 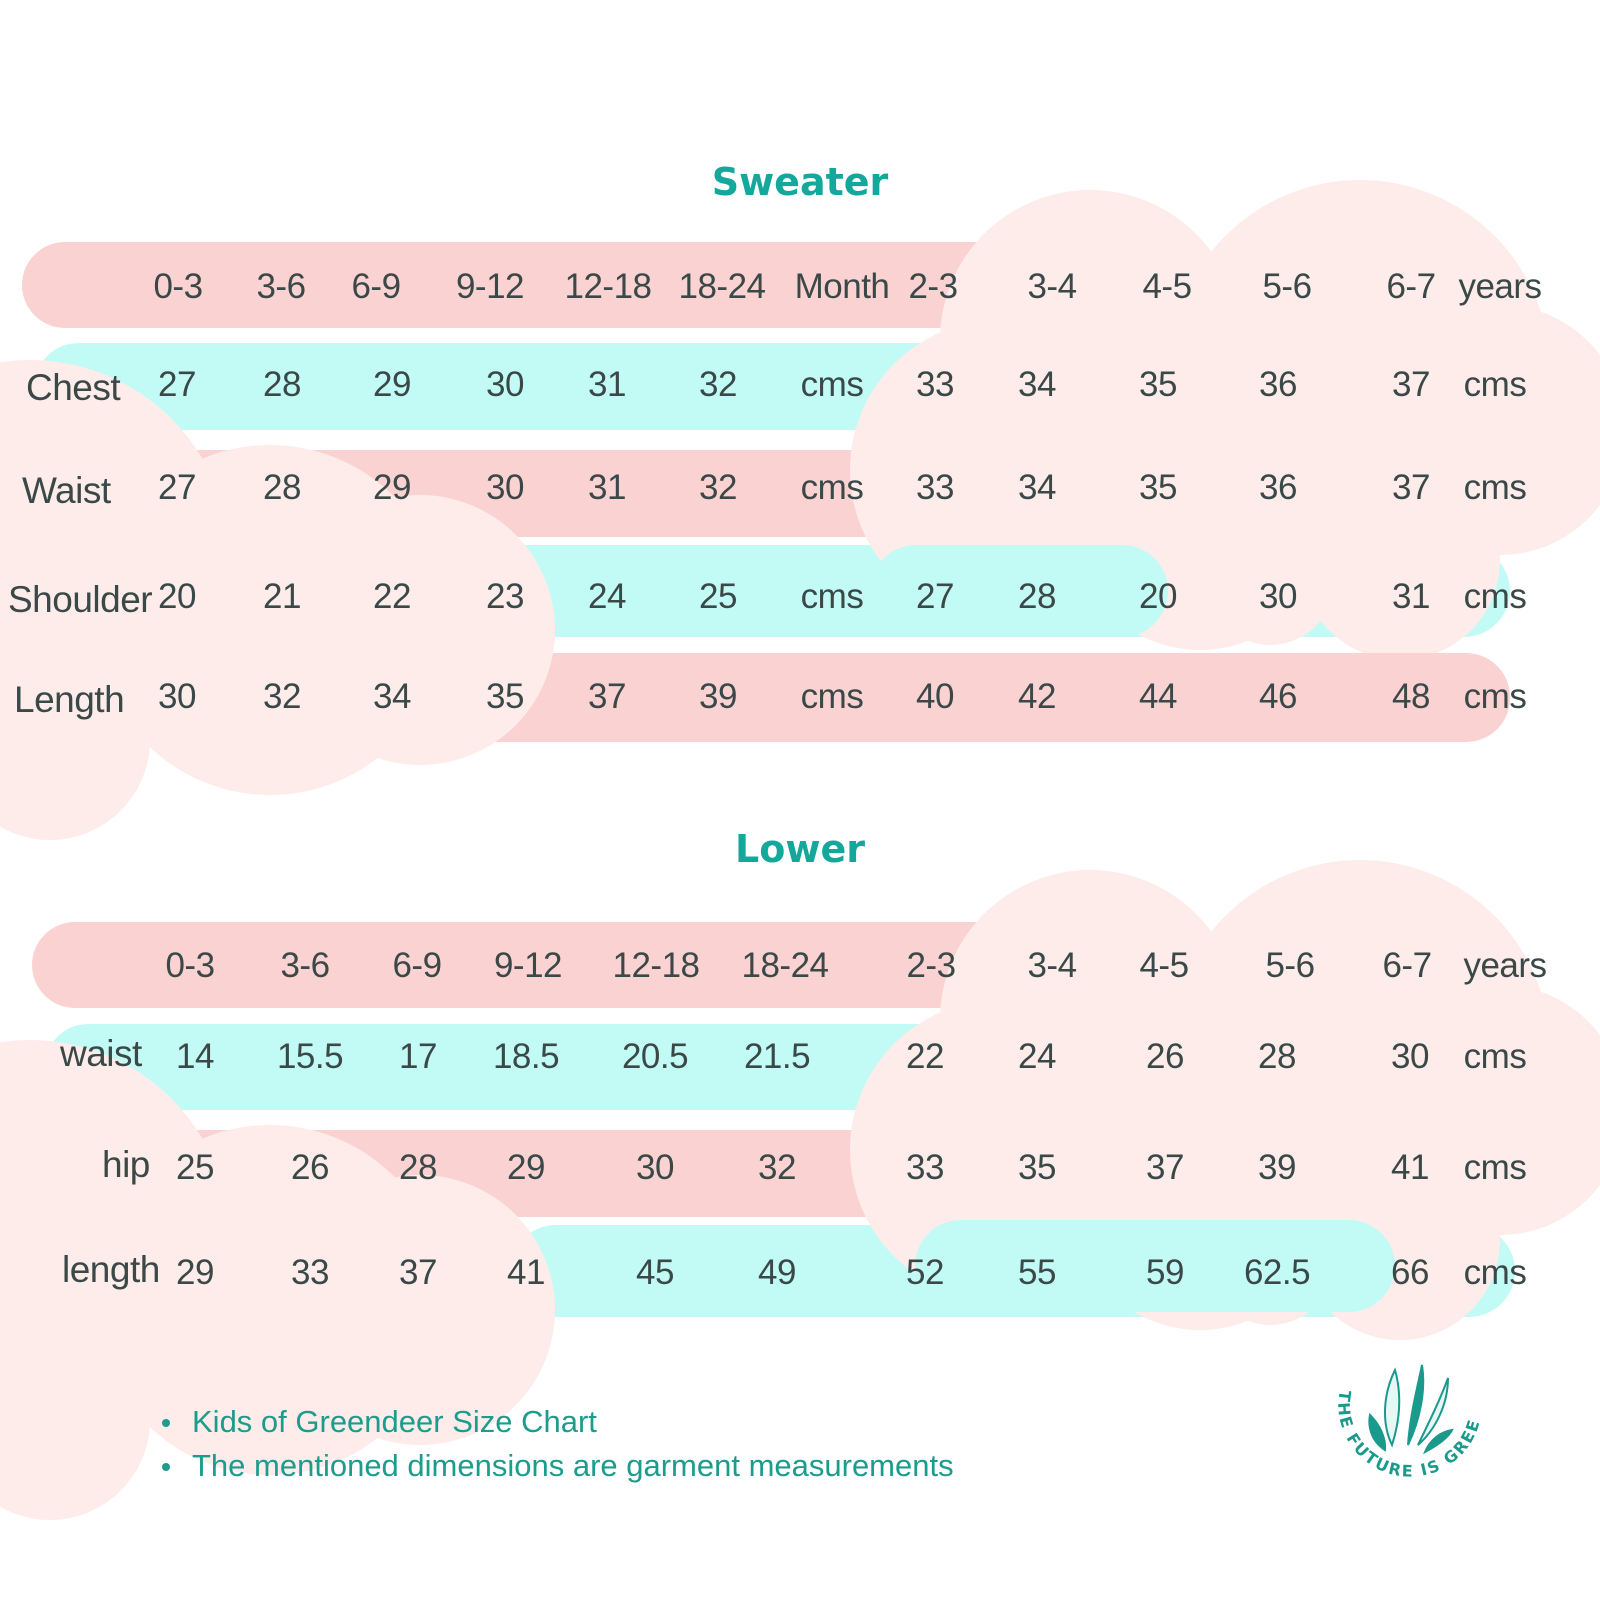 I want to click on lower-header-cell: 2-3, so click(x=931, y=965).